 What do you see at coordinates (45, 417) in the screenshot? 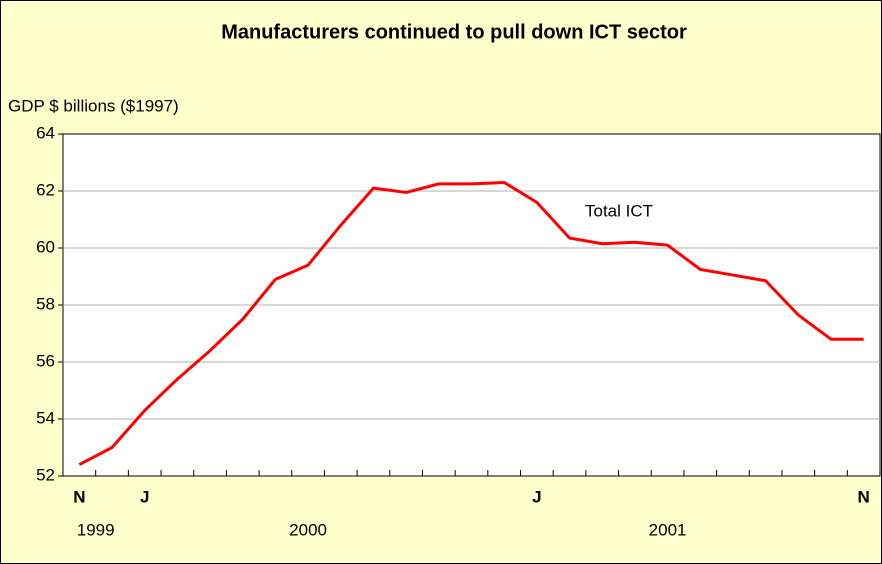
I see `y-tick-label: 54` at bounding box center [45, 417].